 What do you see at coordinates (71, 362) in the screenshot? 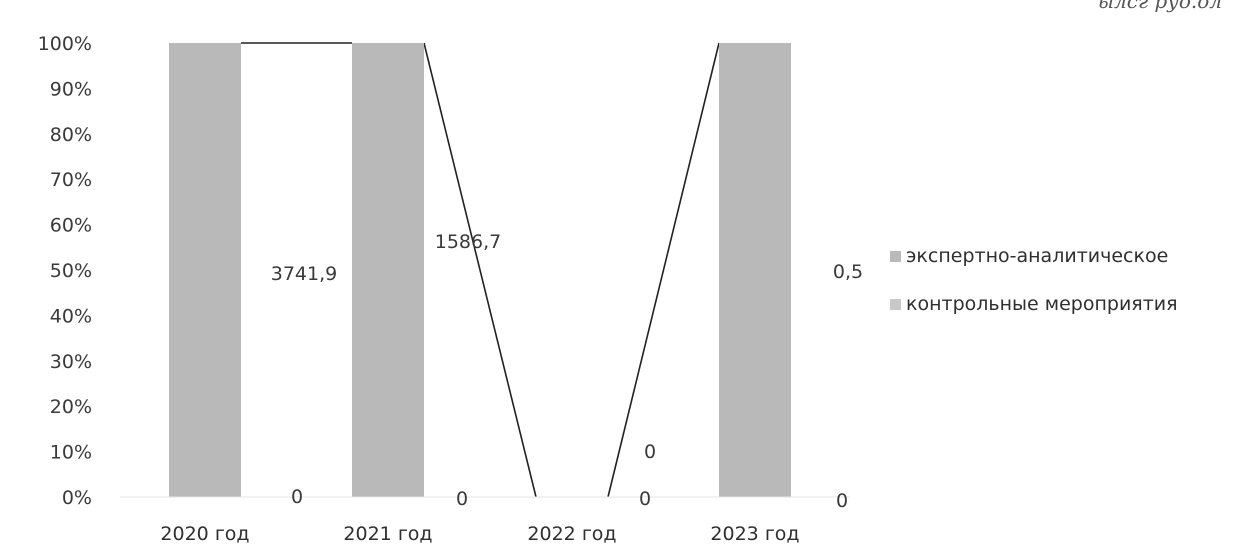
I see `y-tick-label: 30%` at bounding box center [71, 362].